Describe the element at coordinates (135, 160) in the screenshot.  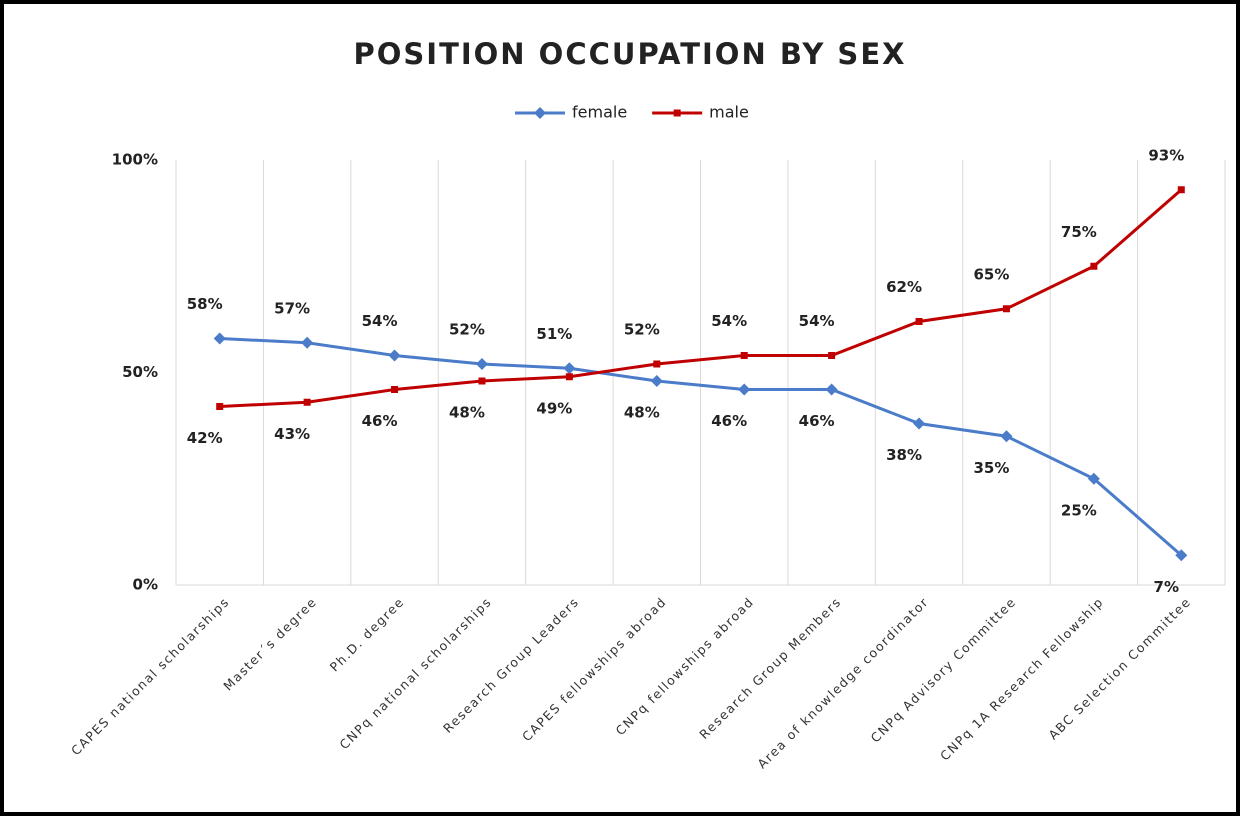
I see `y-tick-label: 100%` at that location.